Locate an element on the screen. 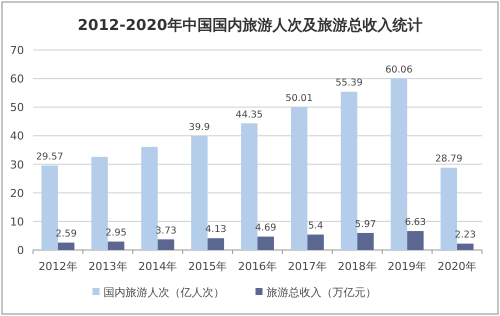  data-label: 2.95 is located at coordinates (116, 233).